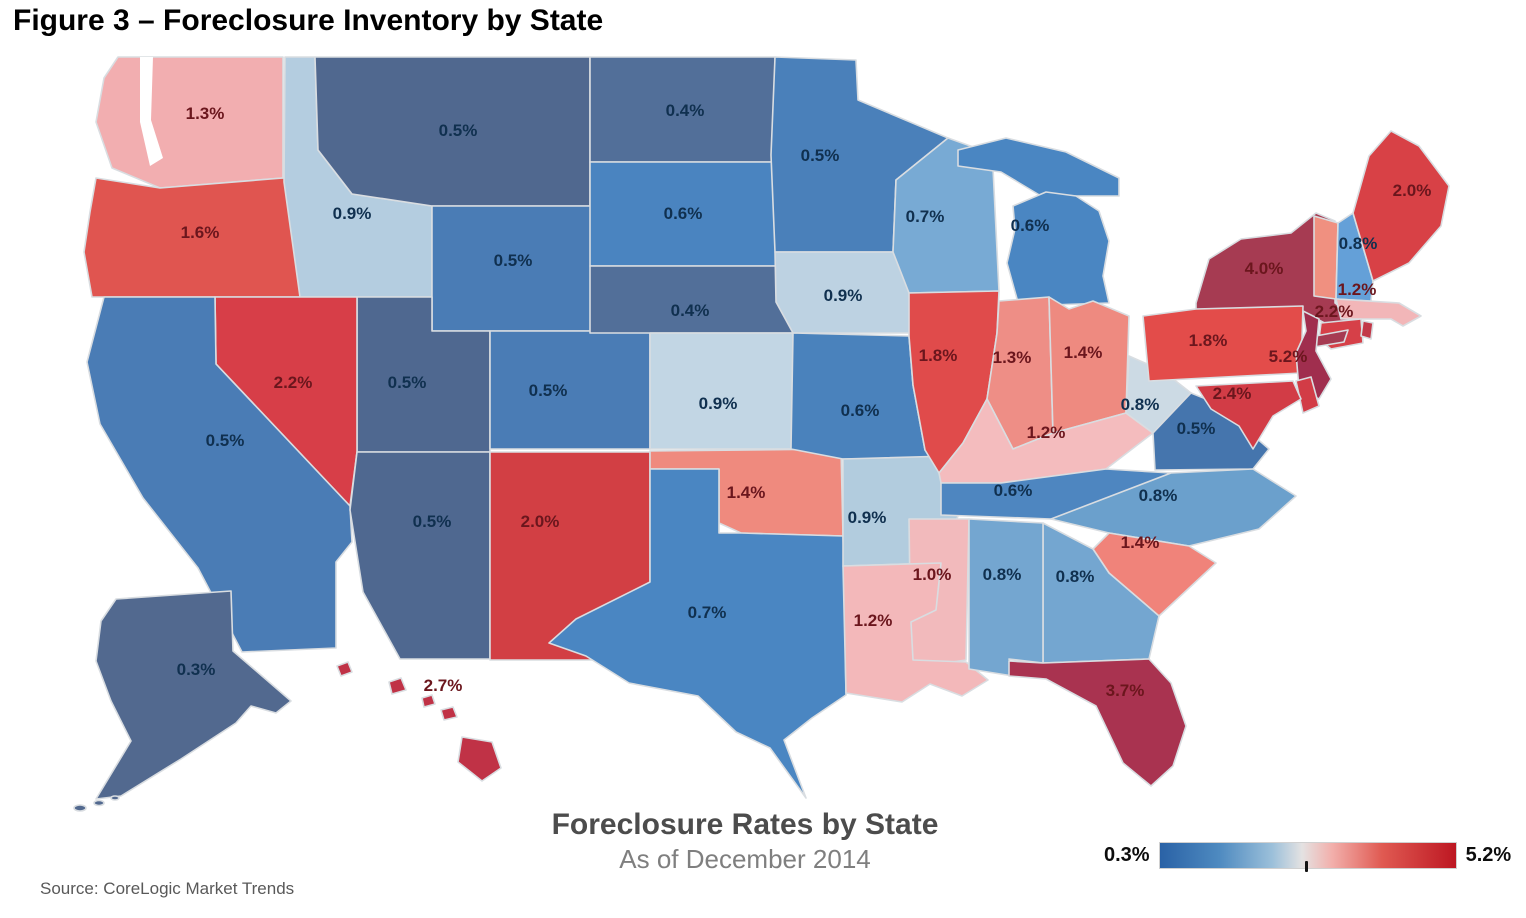  I want to click on state-HI-big-island, so click(479, 759).